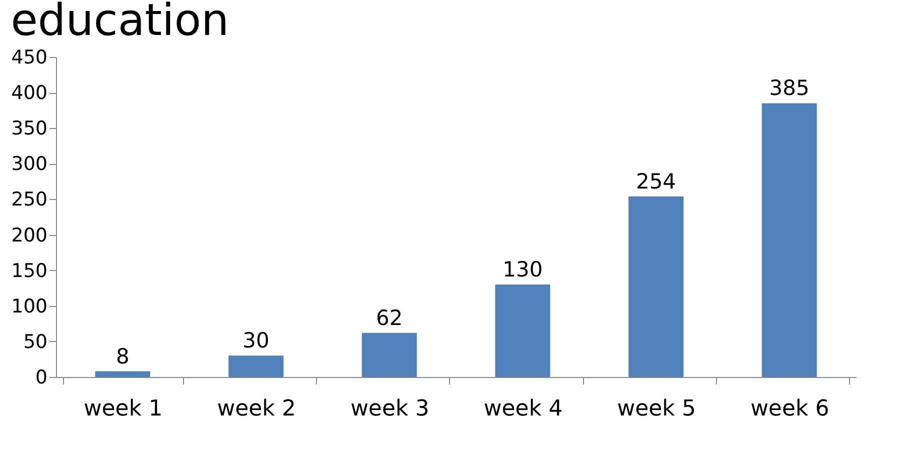 This screenshot has height=449, width=914. Describe the element at coordinates (522, 270) in the screenshot. I see `data-label: 130` at that location.